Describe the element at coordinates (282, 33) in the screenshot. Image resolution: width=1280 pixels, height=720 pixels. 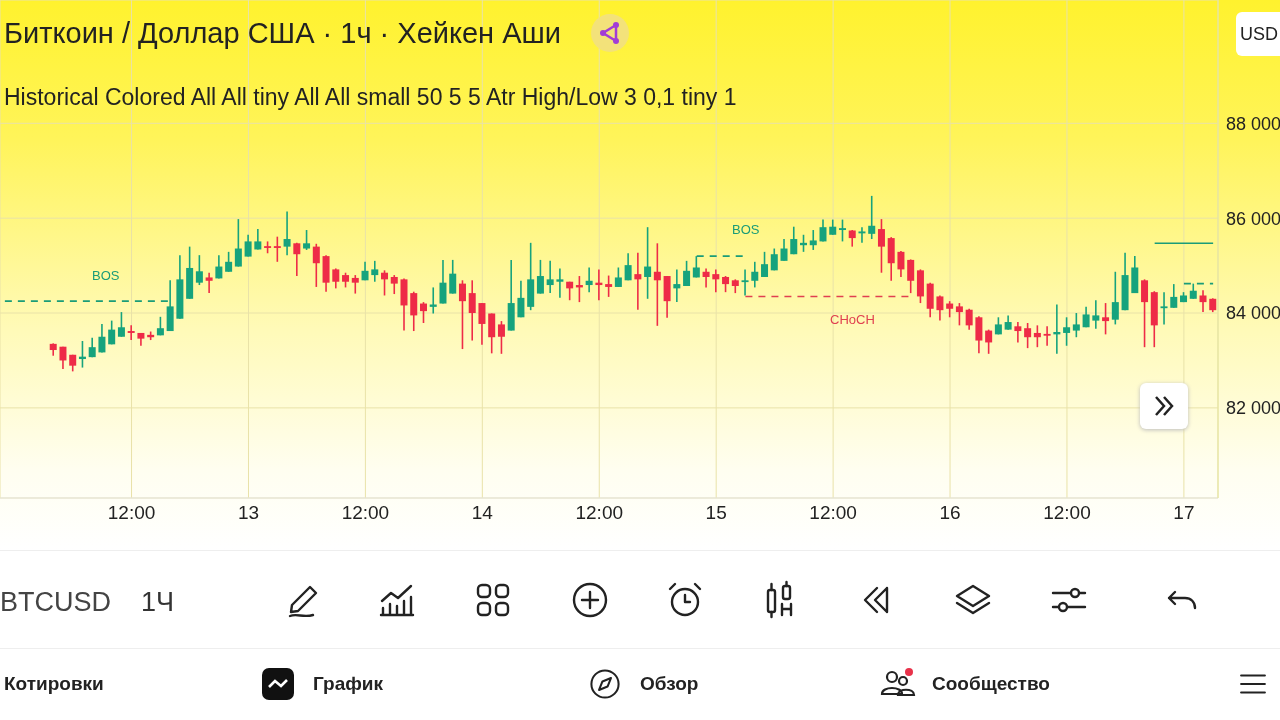
I see `text: Биткоин / Доллар США · 1ч · Хейкен Аши` at that location.